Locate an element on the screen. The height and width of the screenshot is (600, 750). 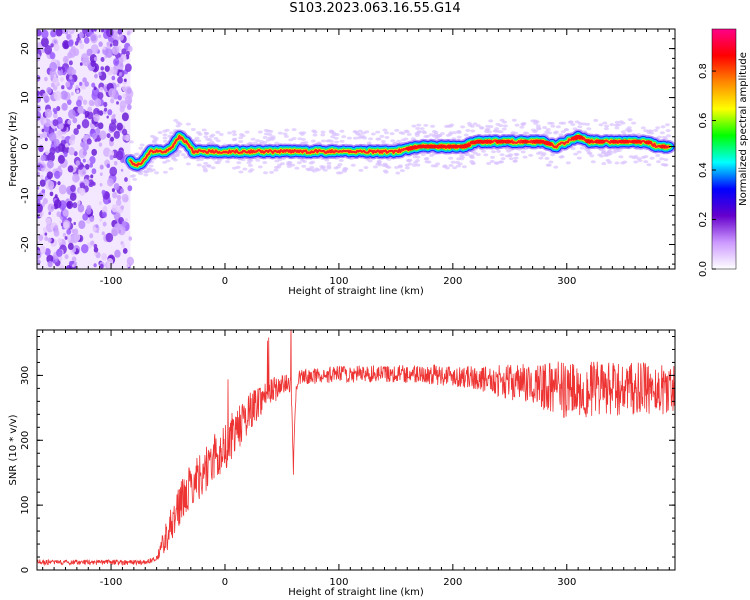
spectrogram-y-tick-label: -10 is located at coordinates (25, 195).